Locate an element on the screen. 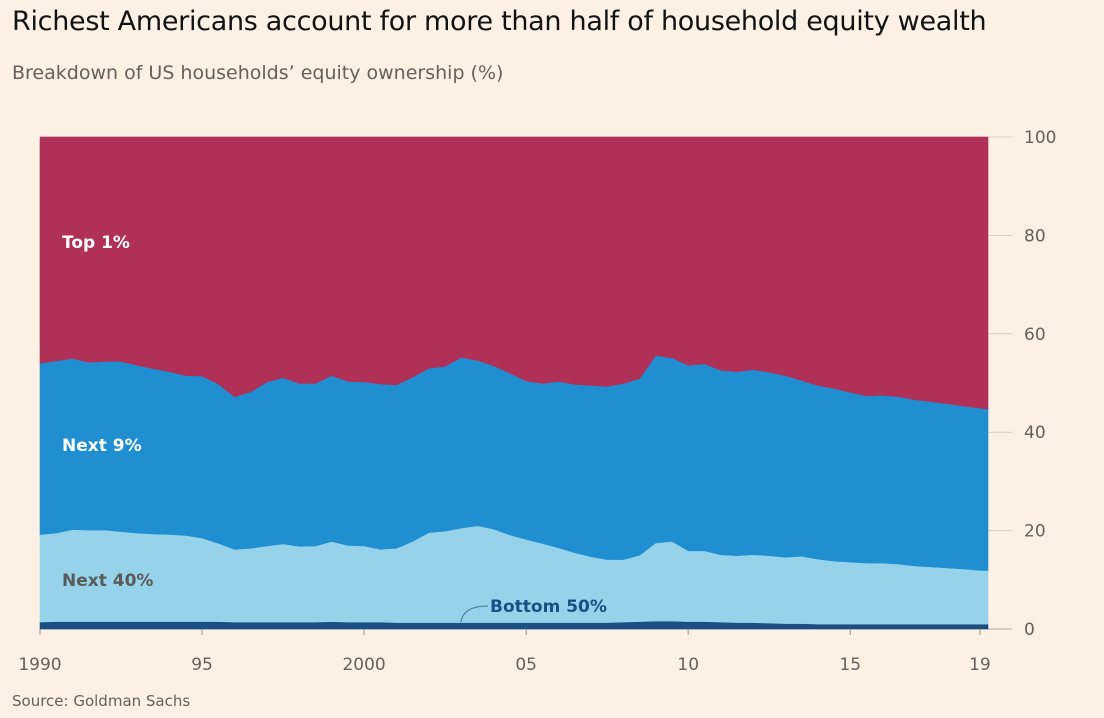 This screenshot has width=1104, height=718. x-tick-label-2019: 19 is located at coordinates (980, 665).